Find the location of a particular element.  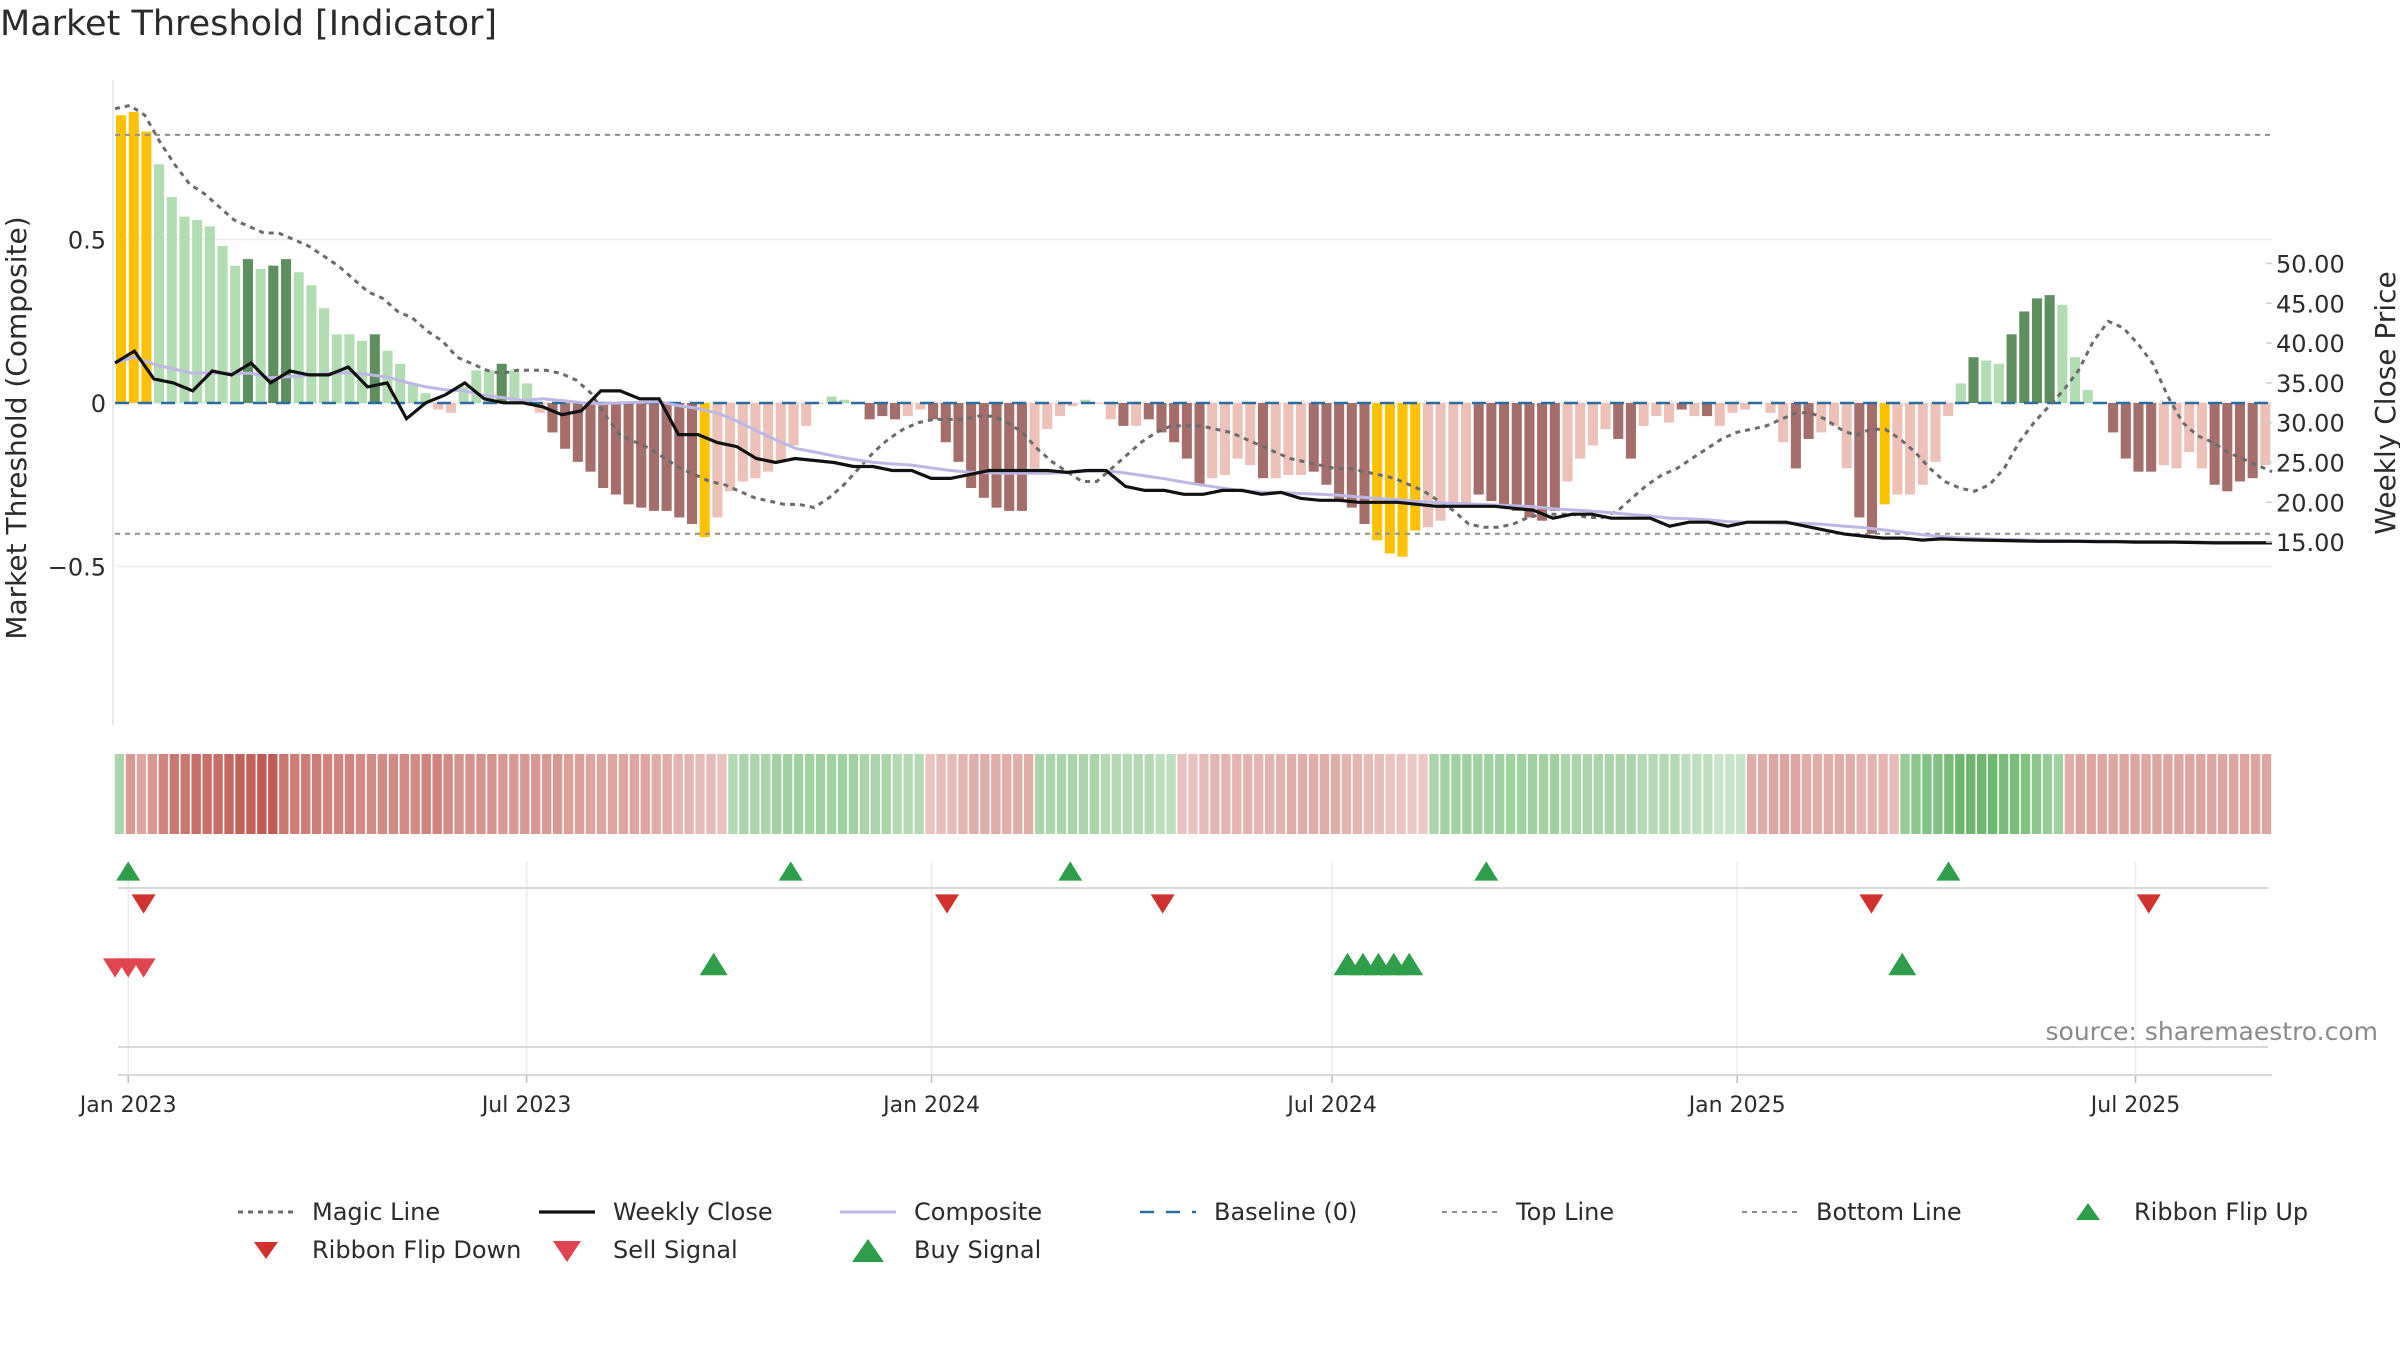

buy-signal-marker is located at coordinates (713, 964).